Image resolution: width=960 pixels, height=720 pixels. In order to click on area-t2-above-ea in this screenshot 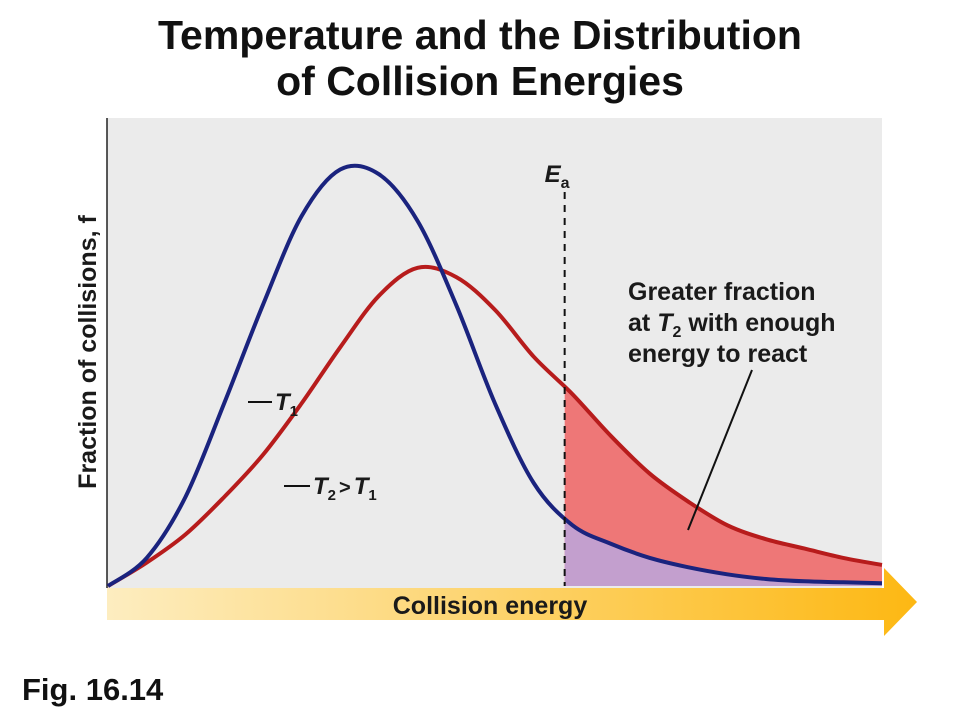, I will do `click(723, 486)`.